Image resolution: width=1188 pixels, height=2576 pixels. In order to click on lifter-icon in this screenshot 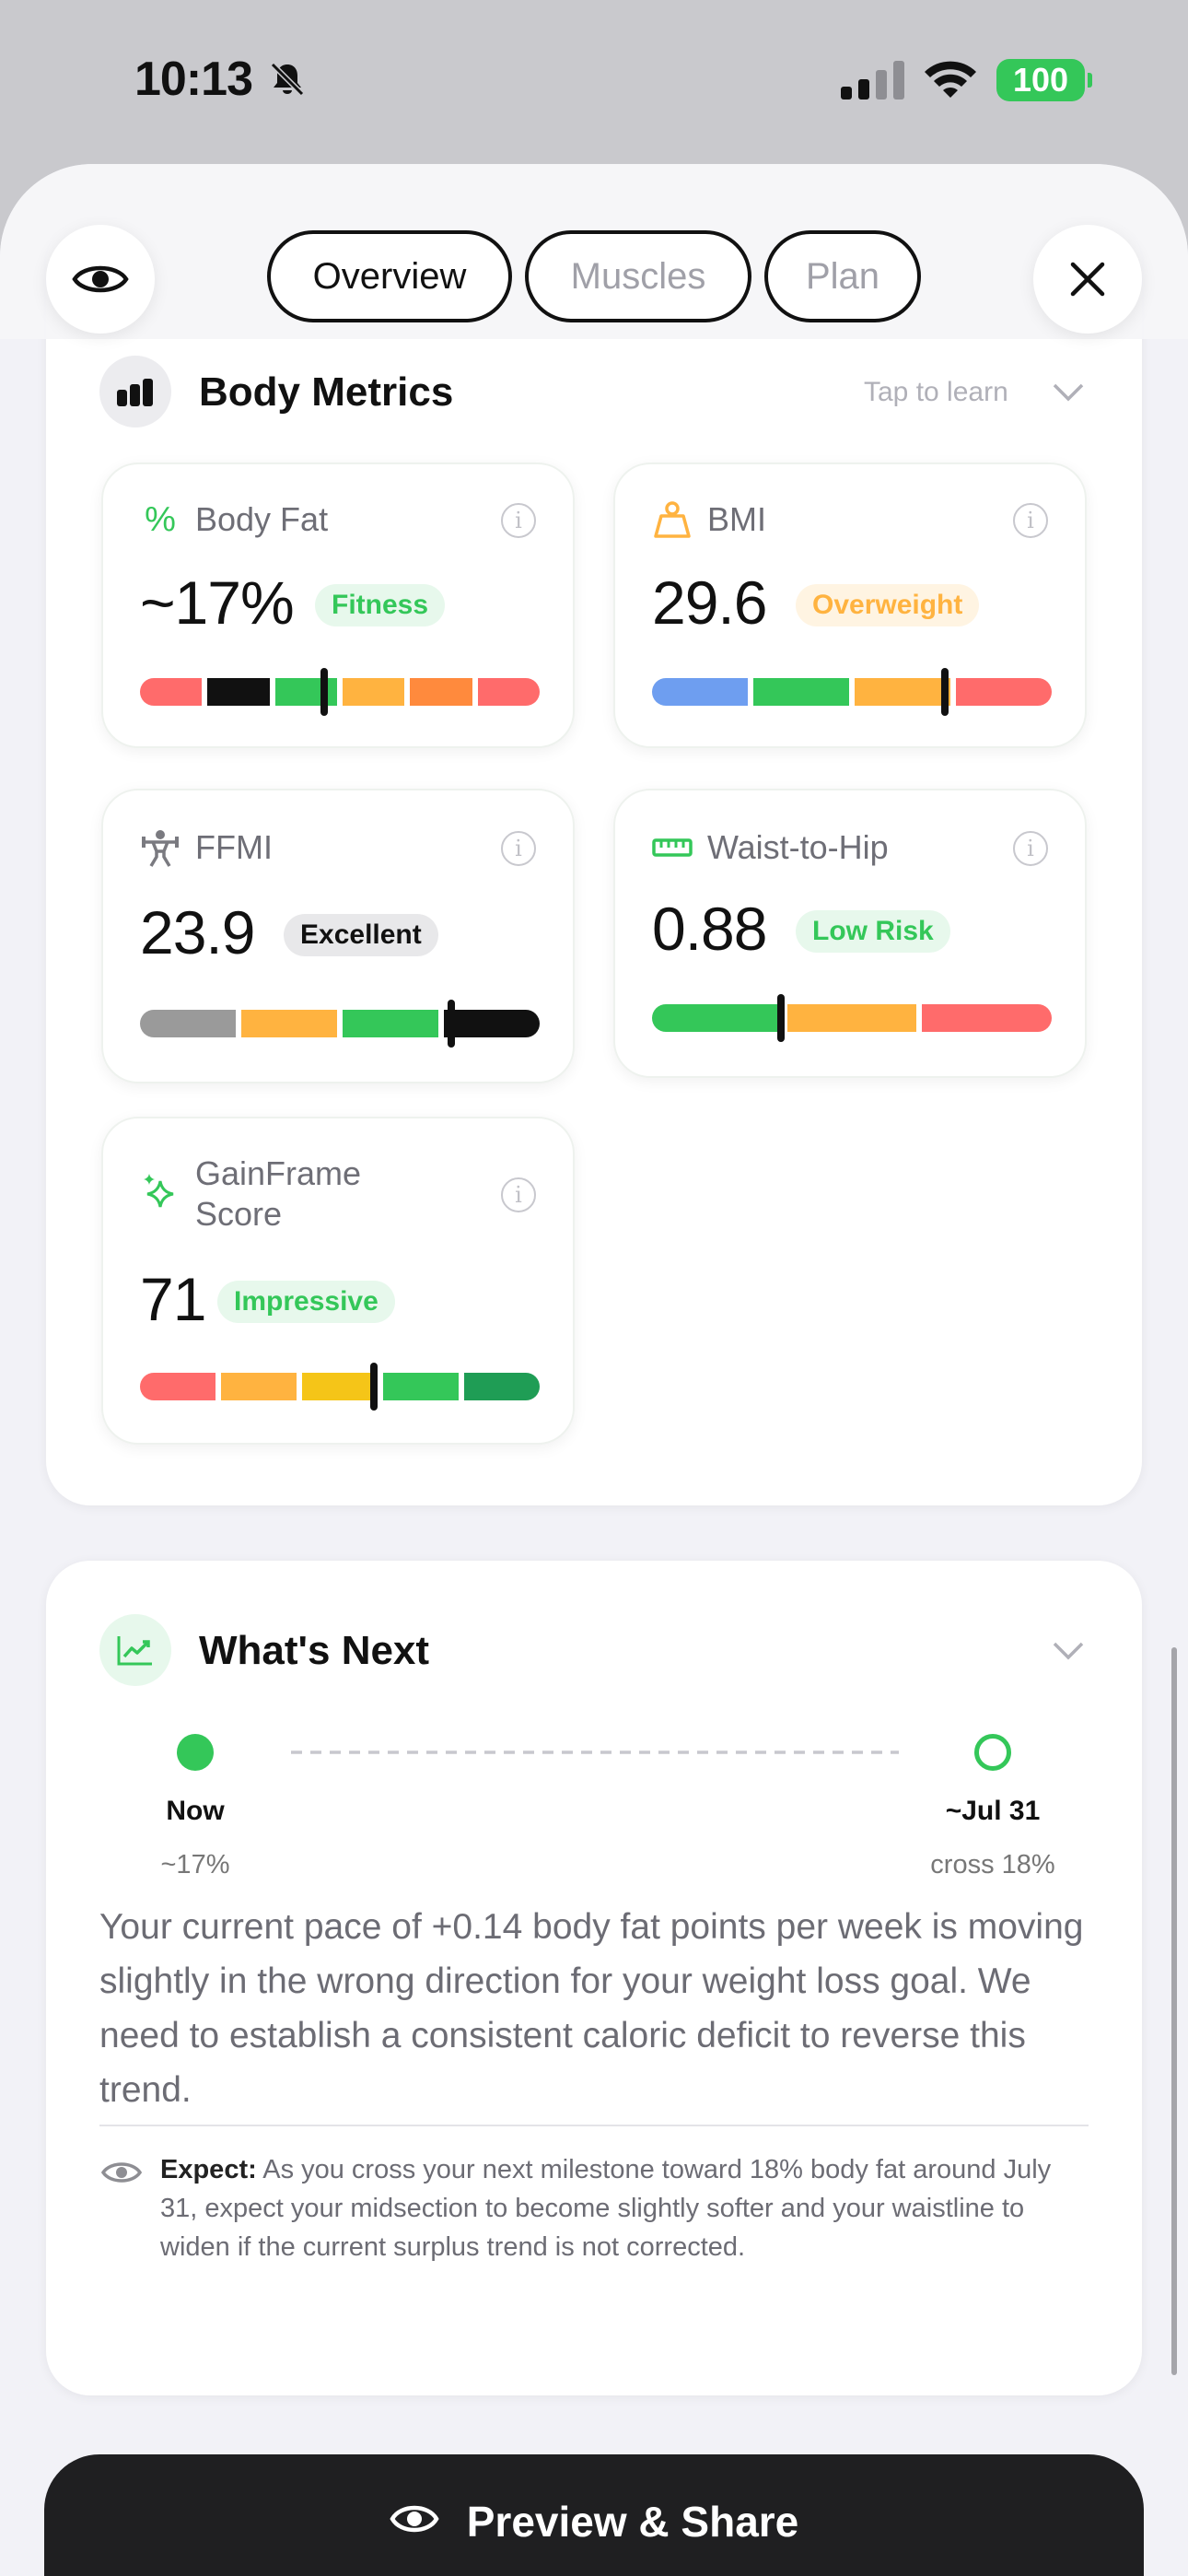, I will do `click(160, 848)`.